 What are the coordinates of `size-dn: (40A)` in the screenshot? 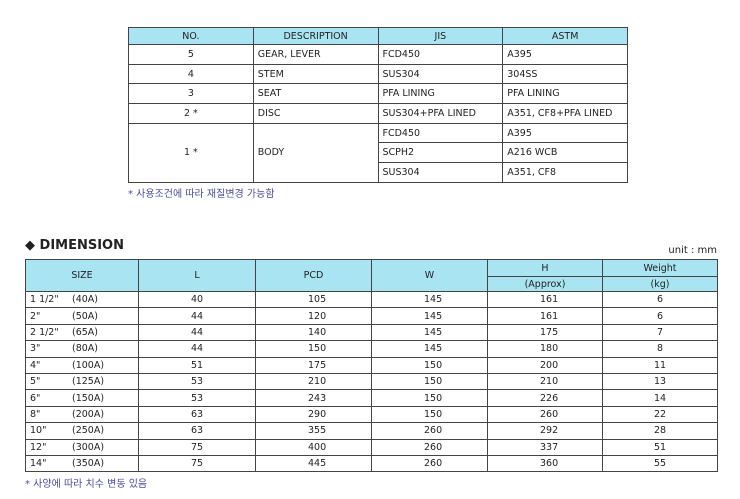 It's located at (85, 300).